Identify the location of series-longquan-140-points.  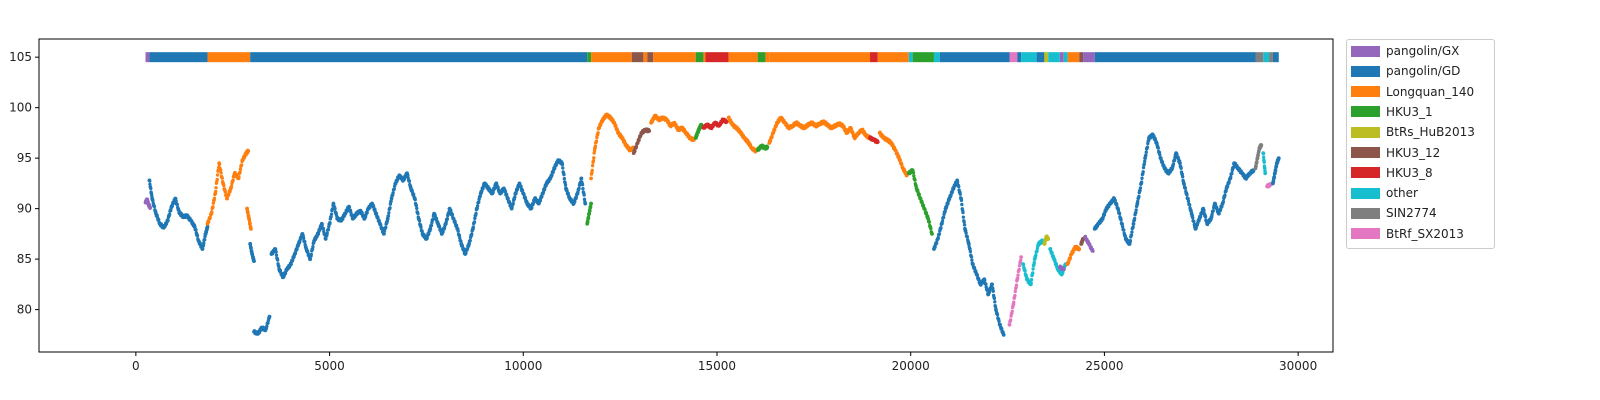
(893, 154).